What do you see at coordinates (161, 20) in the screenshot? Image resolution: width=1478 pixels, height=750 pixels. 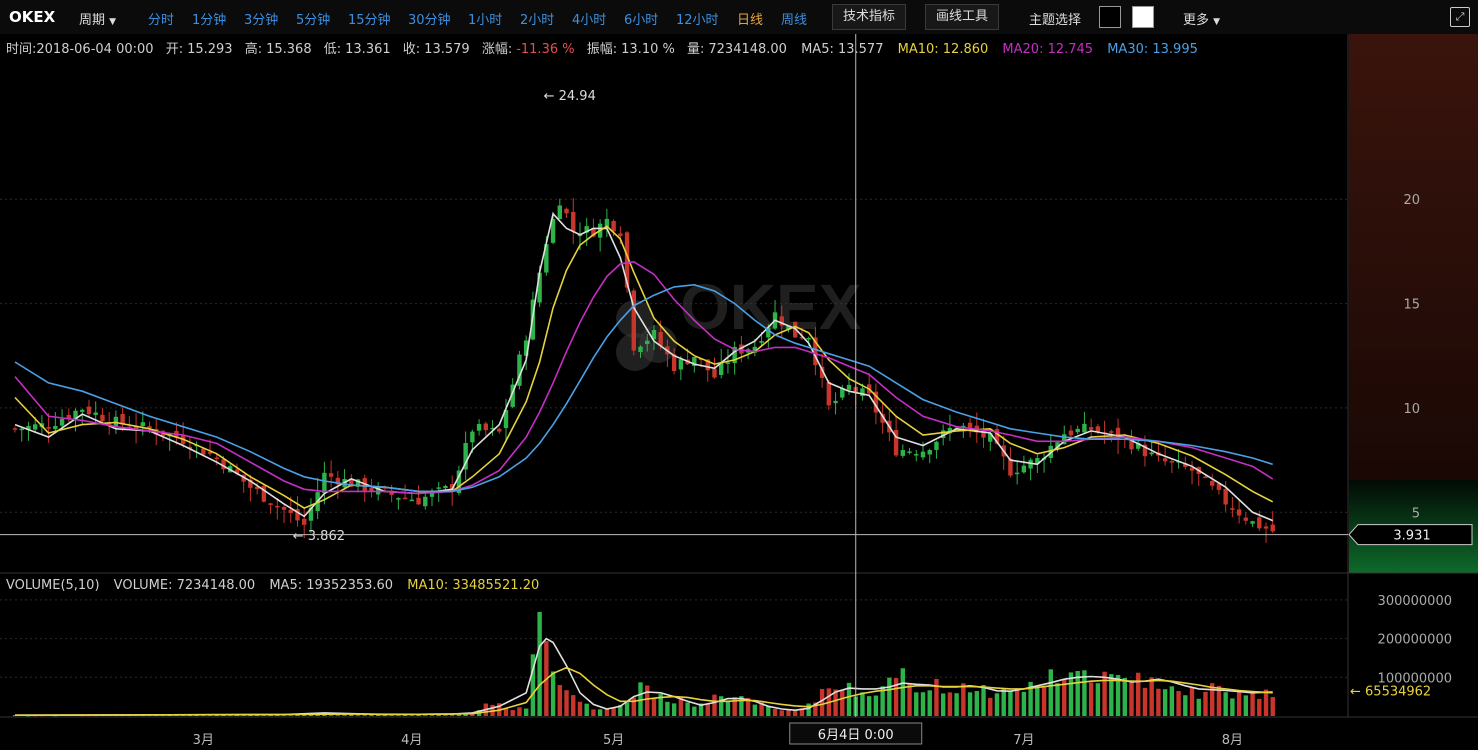 I see `interval-timeline: 分时` at bounding box center [161, 20].